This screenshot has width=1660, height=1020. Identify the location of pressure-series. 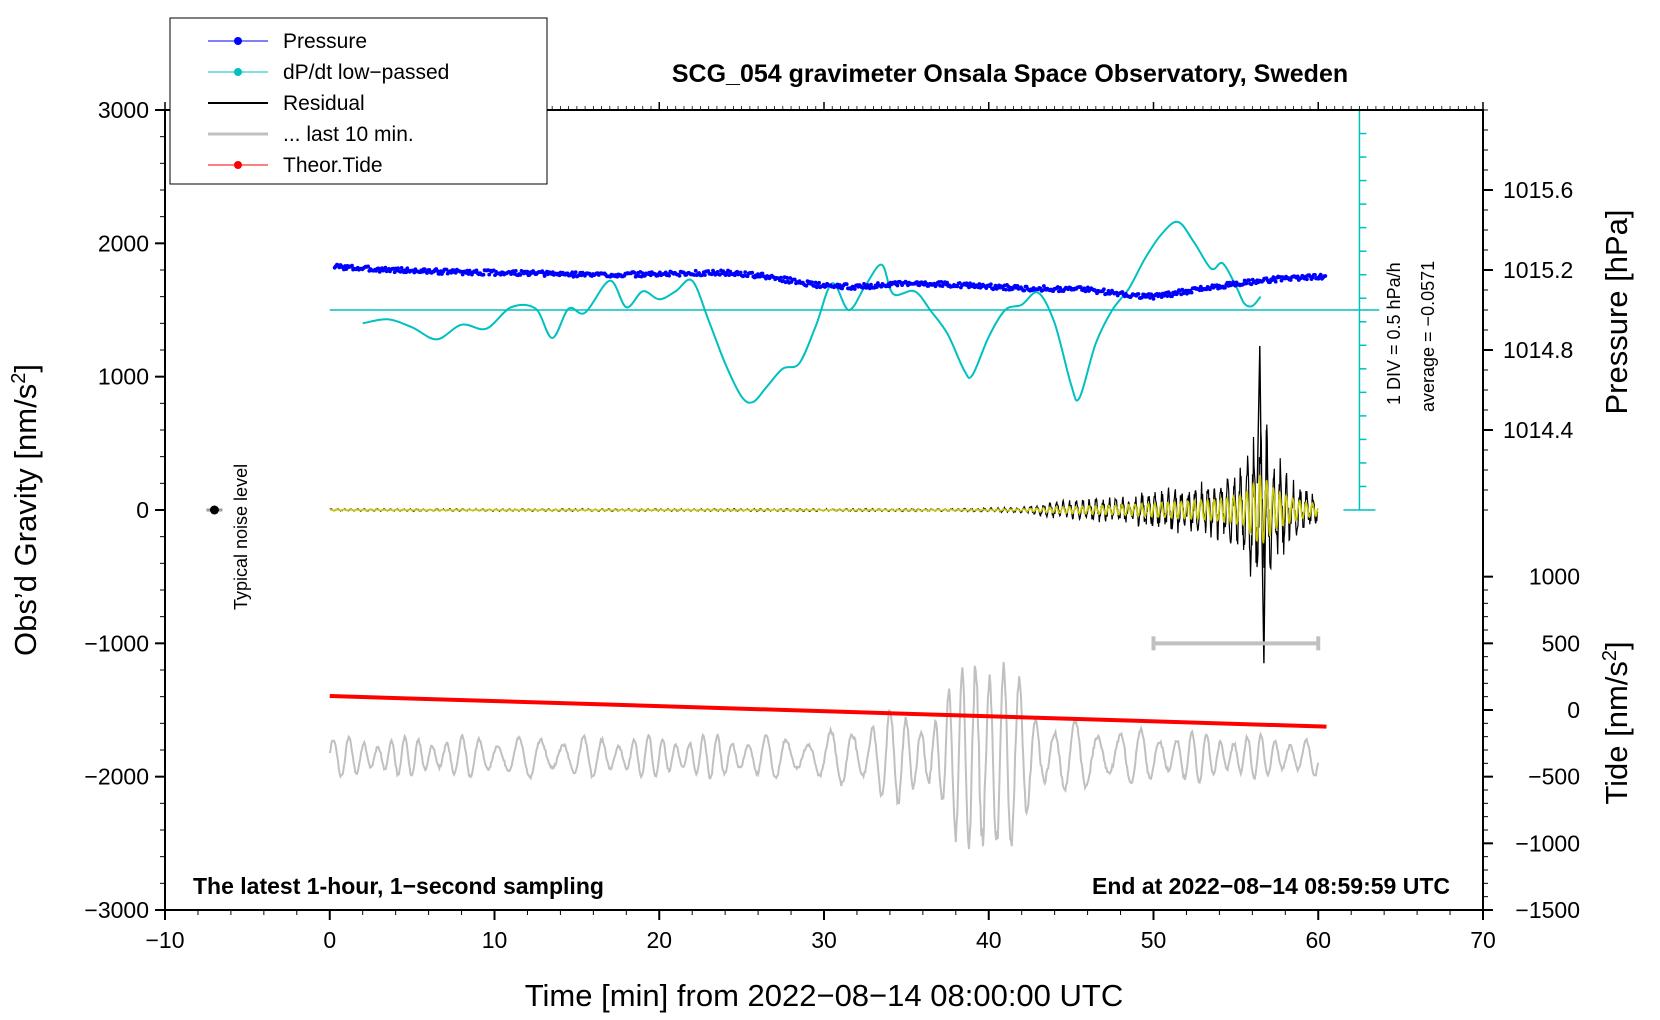
(830, 281).